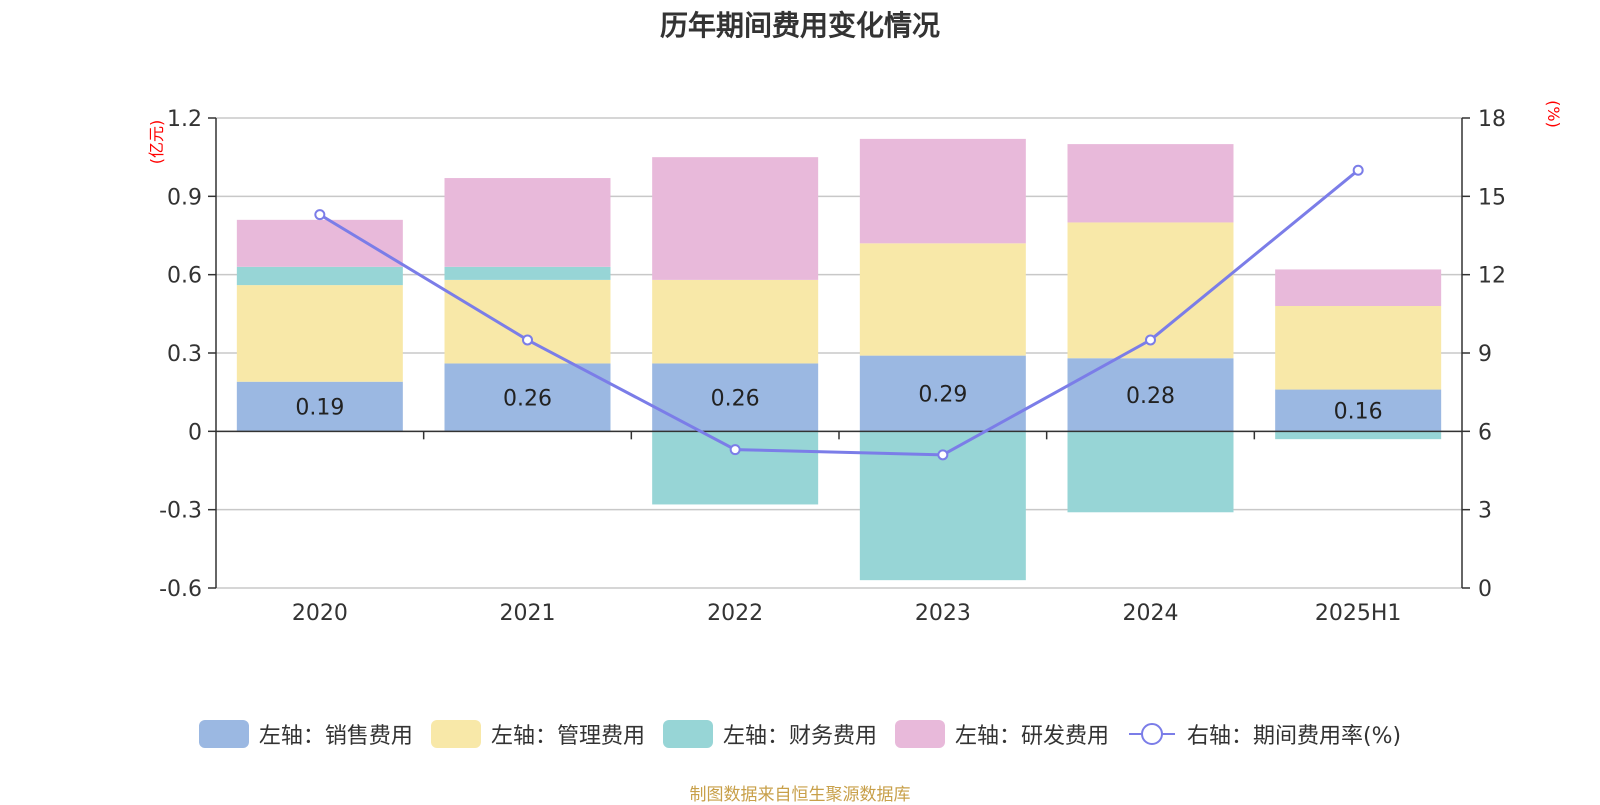  What do you see at coordinates (335, 736) in the screenshot?
I see `legend-label: 左轴：销售费用` at bounding box center [335, 736].